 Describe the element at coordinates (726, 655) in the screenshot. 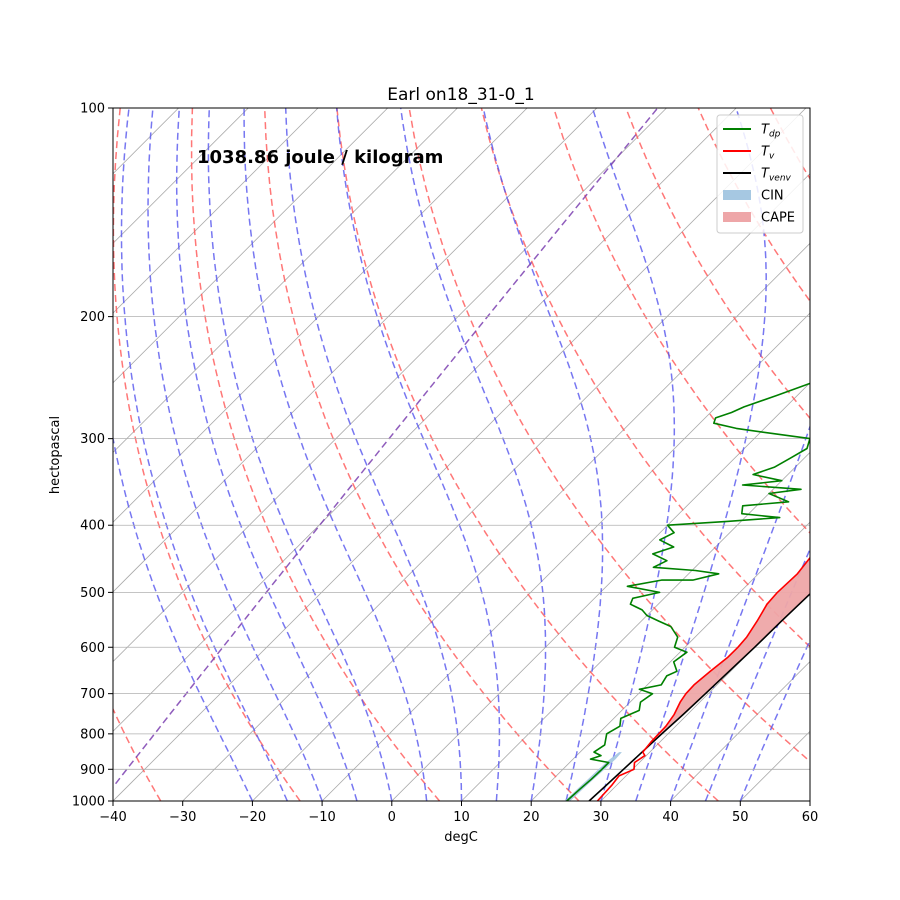

I see `cape-fill-region` at that location.